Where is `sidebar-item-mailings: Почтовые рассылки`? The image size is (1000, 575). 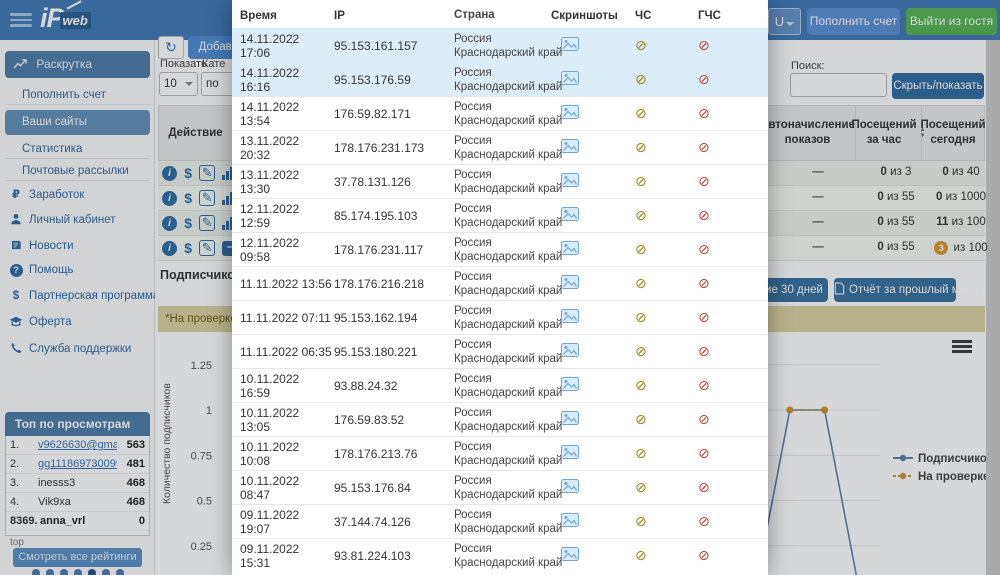 sidebar-item-mailings: Почтовые рассылки is located at coordinates (75, 171).